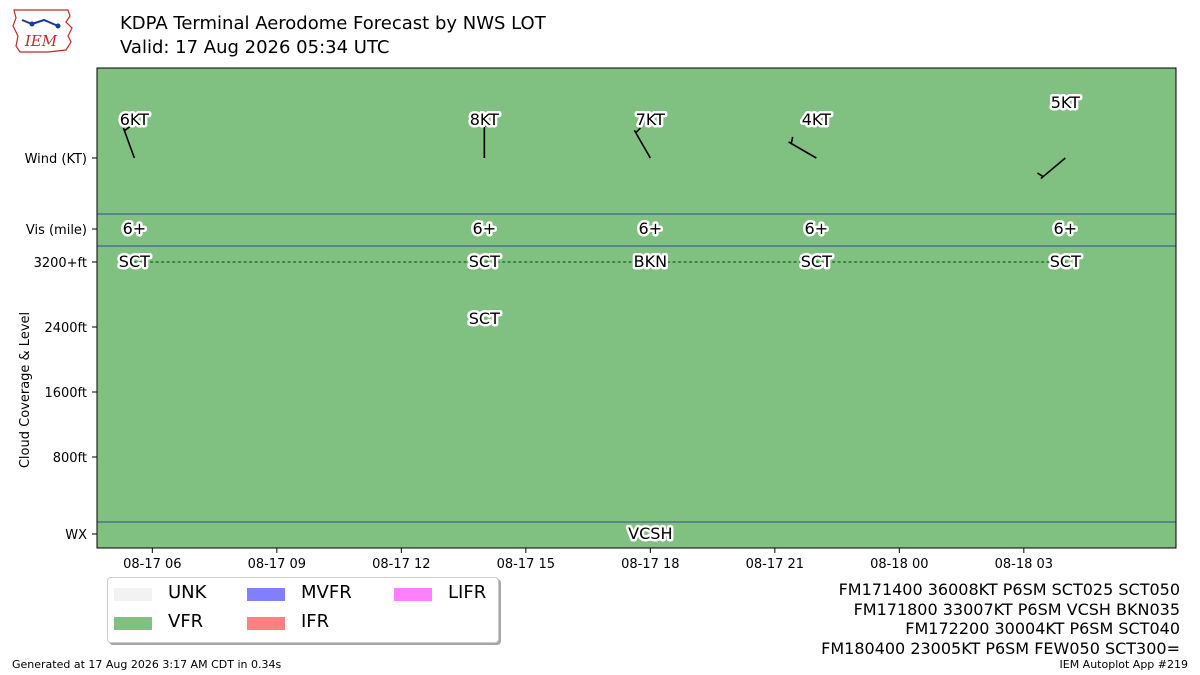 The image size is (1200, 675). I want to click on wind-speed-label-halo: 5KT, so click(1065, 102).